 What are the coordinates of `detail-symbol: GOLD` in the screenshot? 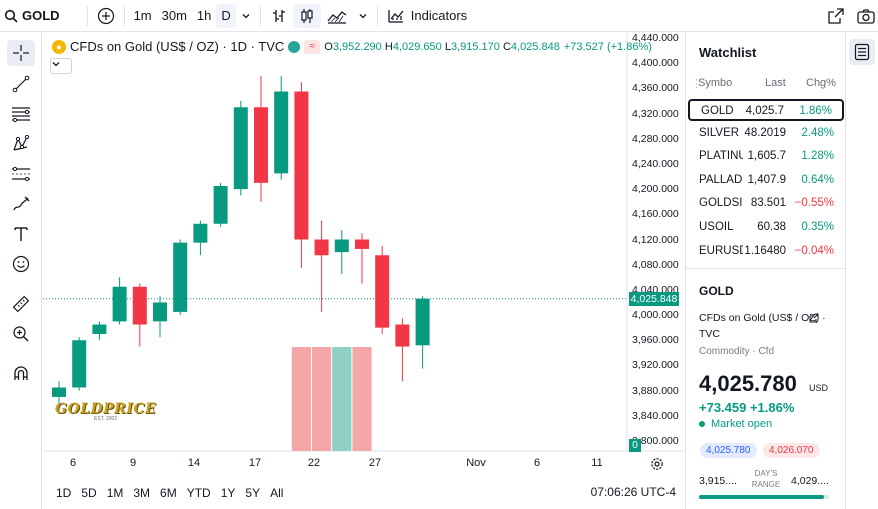 It's located at (716, 291).